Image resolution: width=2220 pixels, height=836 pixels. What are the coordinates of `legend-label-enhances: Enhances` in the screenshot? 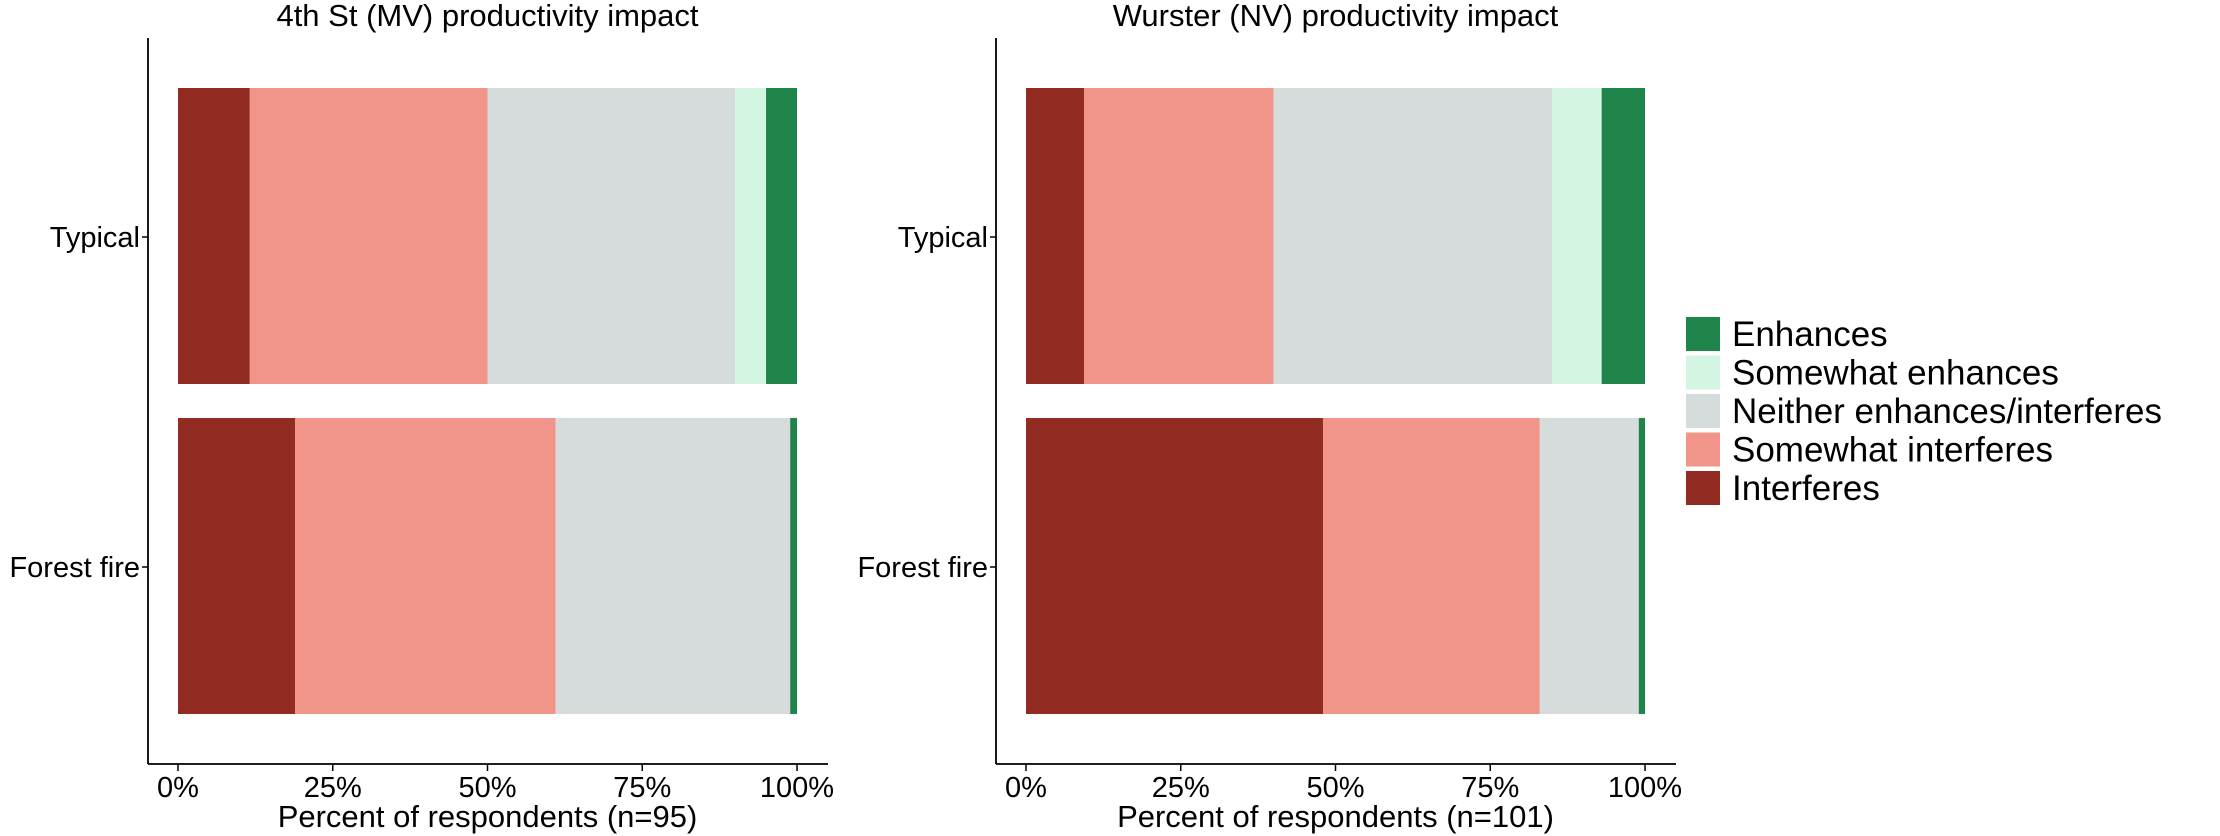 It's located at (1810, 334).